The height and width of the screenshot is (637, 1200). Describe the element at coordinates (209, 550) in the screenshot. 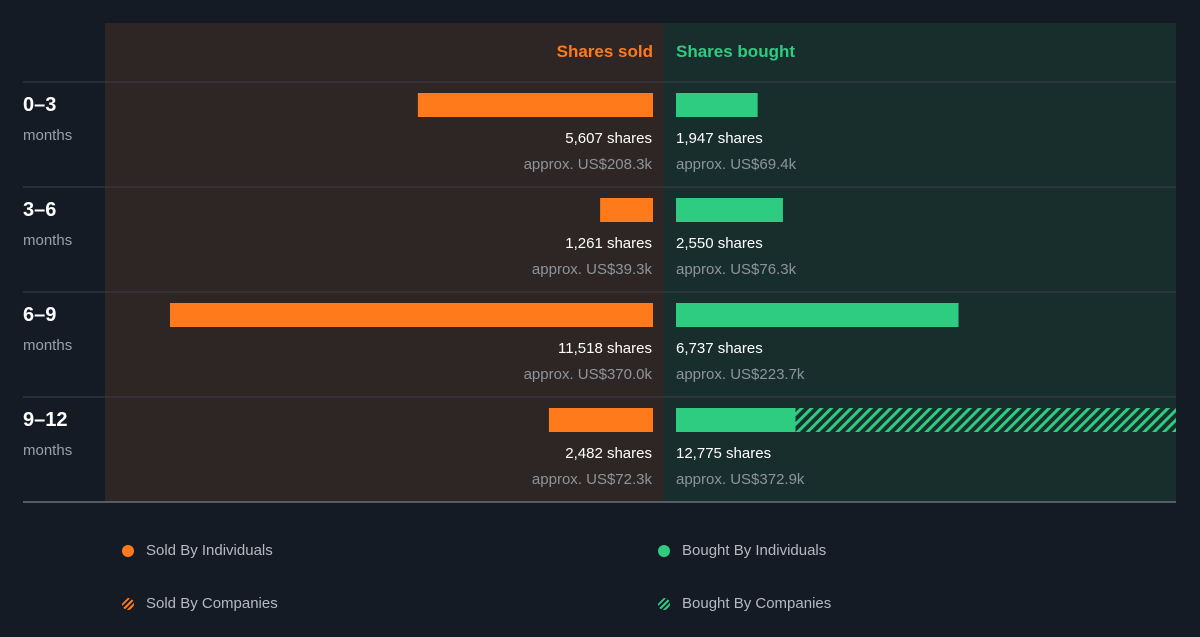

I see `legend-label: Sold By Individuals` at that location.